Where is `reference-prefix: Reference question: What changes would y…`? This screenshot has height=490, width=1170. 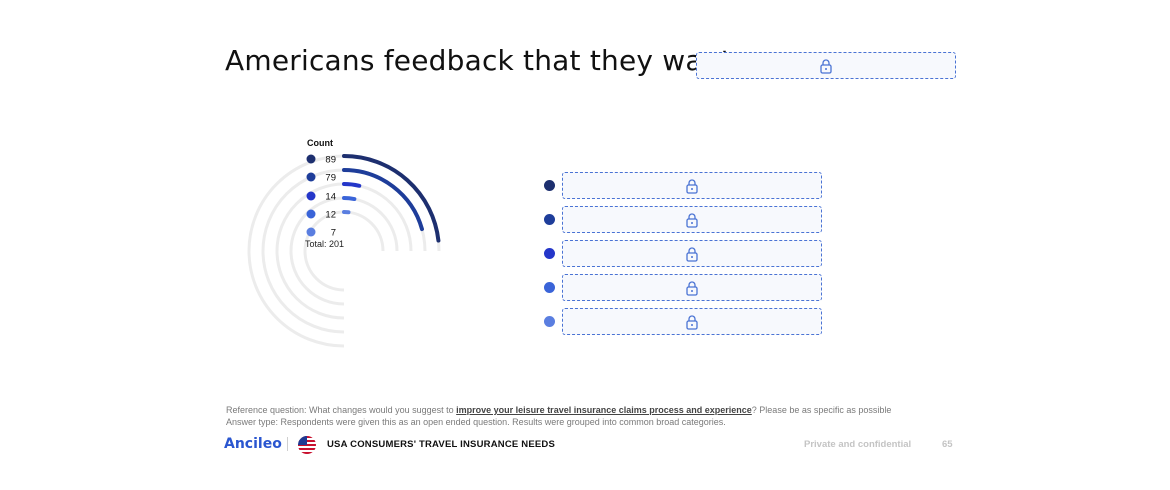 reference-prefix: Reference question: What changes would y… is located at coordinates (341, 410).